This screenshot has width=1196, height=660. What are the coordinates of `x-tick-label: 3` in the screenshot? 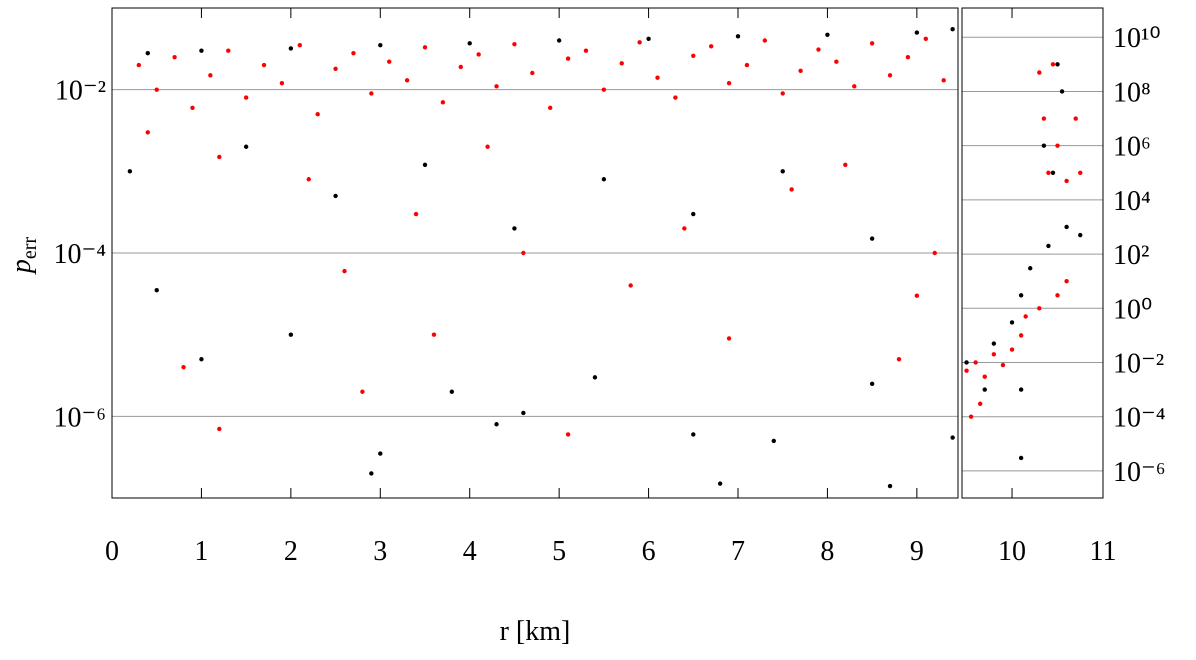 It's located at (380, 551).